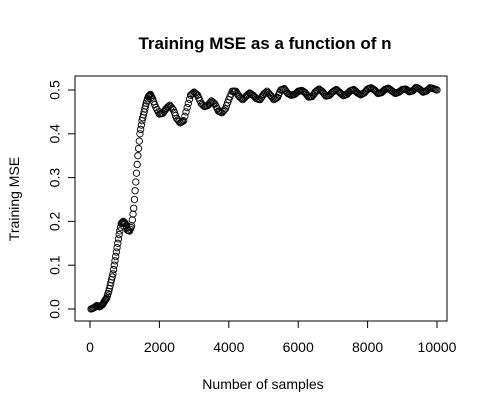 This screenshot has width=491, height=415. I want to click on chart-title: Training MSE as a function of n, so click(264, 43).